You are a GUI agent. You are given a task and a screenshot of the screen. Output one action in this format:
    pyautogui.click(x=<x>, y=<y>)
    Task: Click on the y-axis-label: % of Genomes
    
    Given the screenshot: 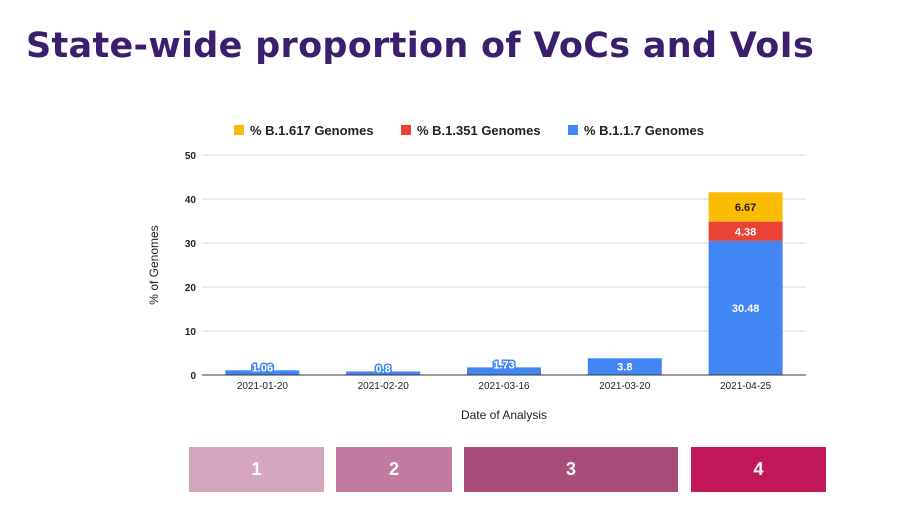 What is the action you would take?
    pyautogui.click(x=154, y=264)
    